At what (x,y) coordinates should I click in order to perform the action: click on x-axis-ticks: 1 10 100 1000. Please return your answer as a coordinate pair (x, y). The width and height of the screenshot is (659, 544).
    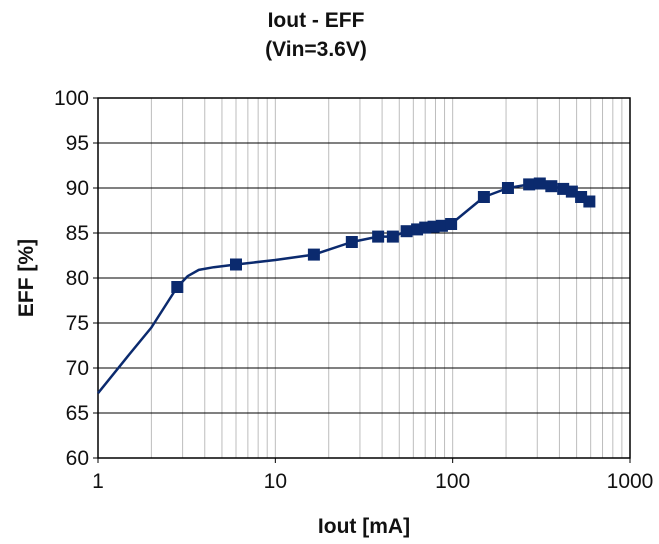
    Looking at the image, I should click on (372, 475).